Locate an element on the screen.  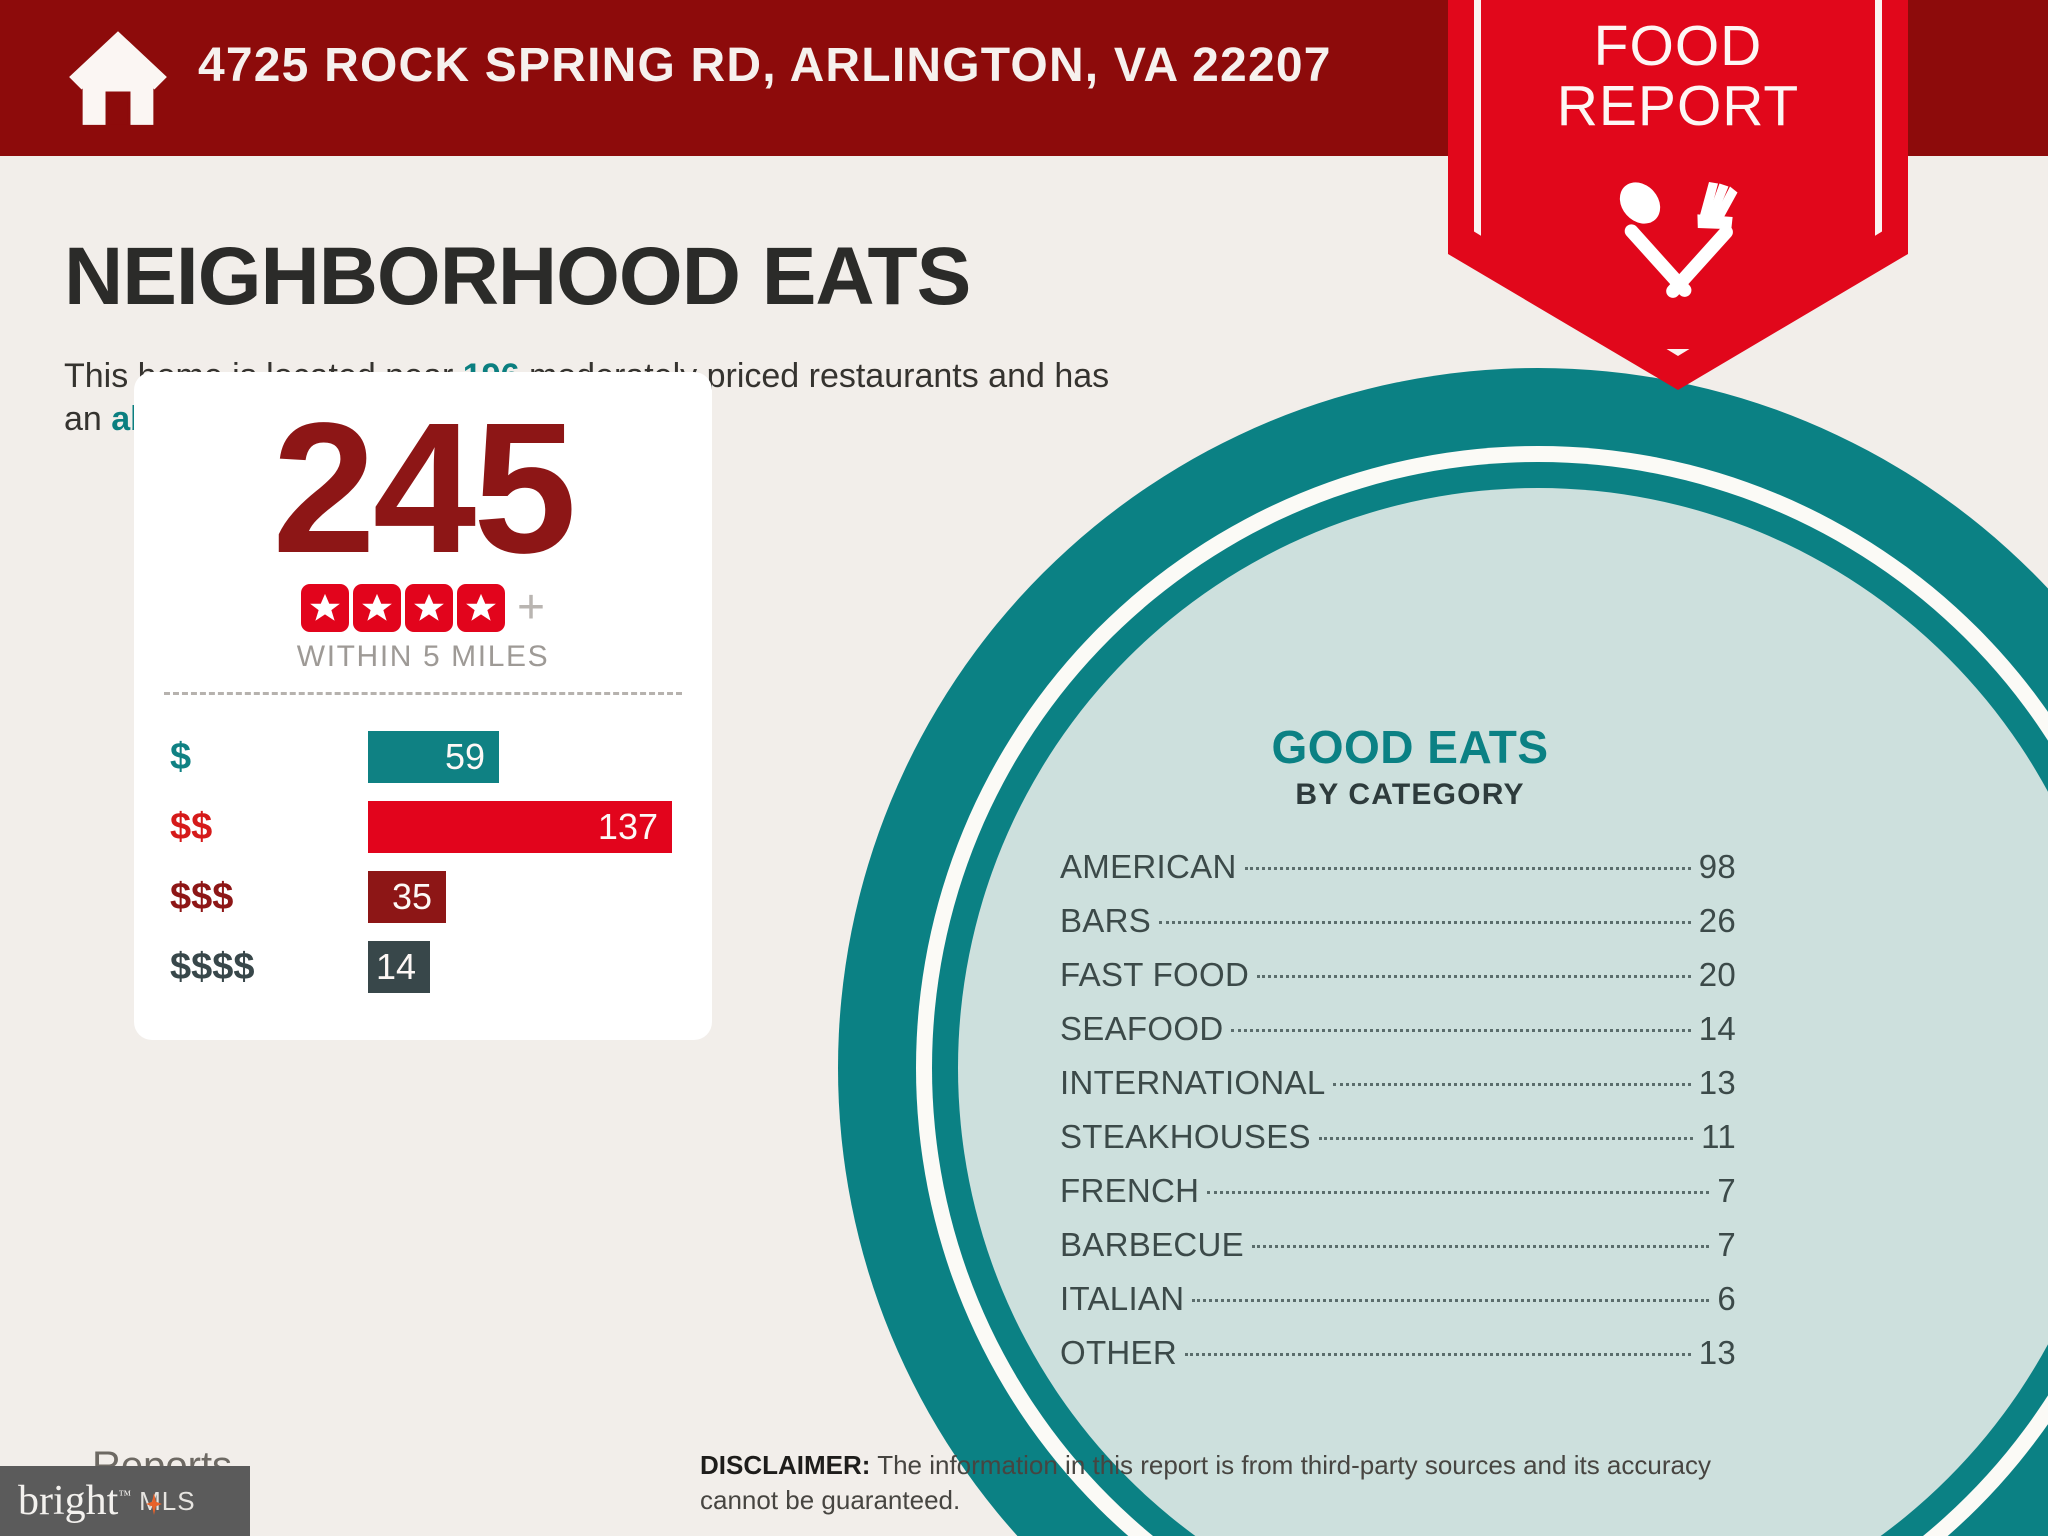
price-tier-label: $$ is located at coordinates (191, 826).